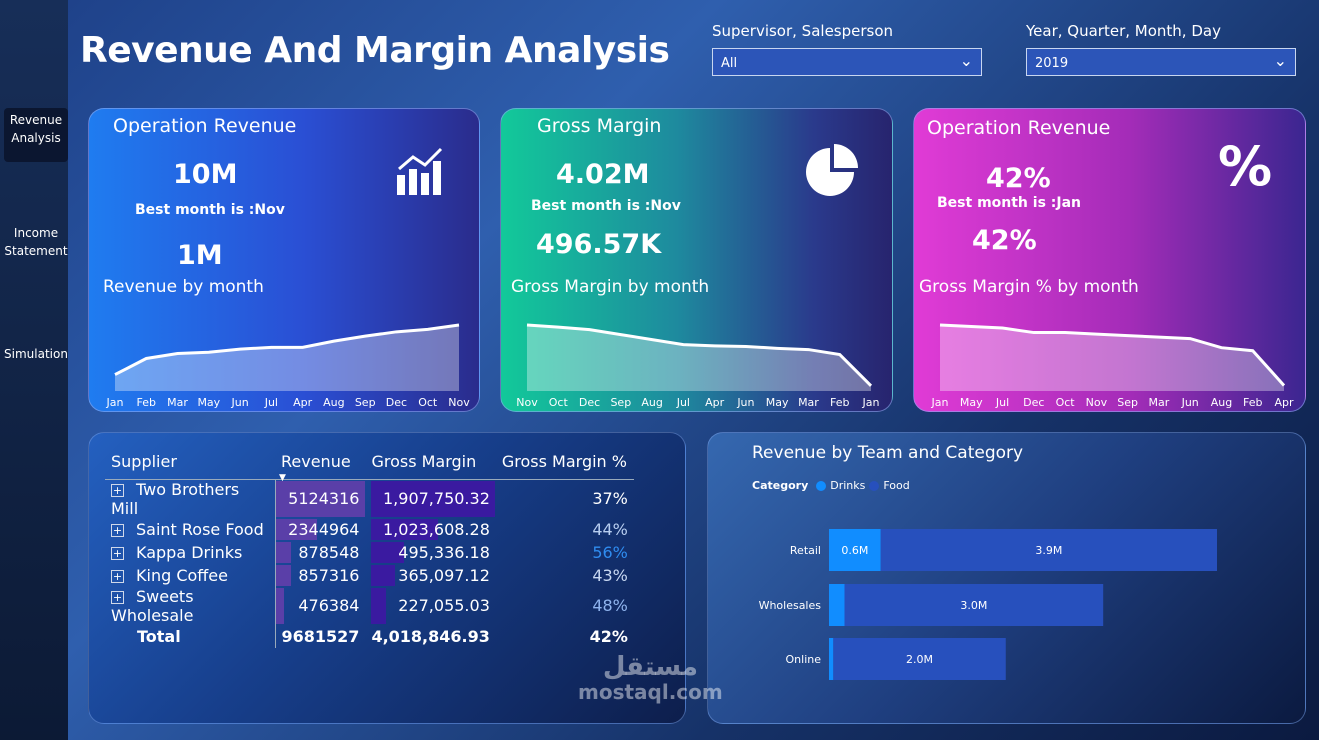 Image resolution: width=1319 pixels, height=740 pixels. I want to click on slicer-label: Year, Quarter, Month, Day, so click(1123, 31).